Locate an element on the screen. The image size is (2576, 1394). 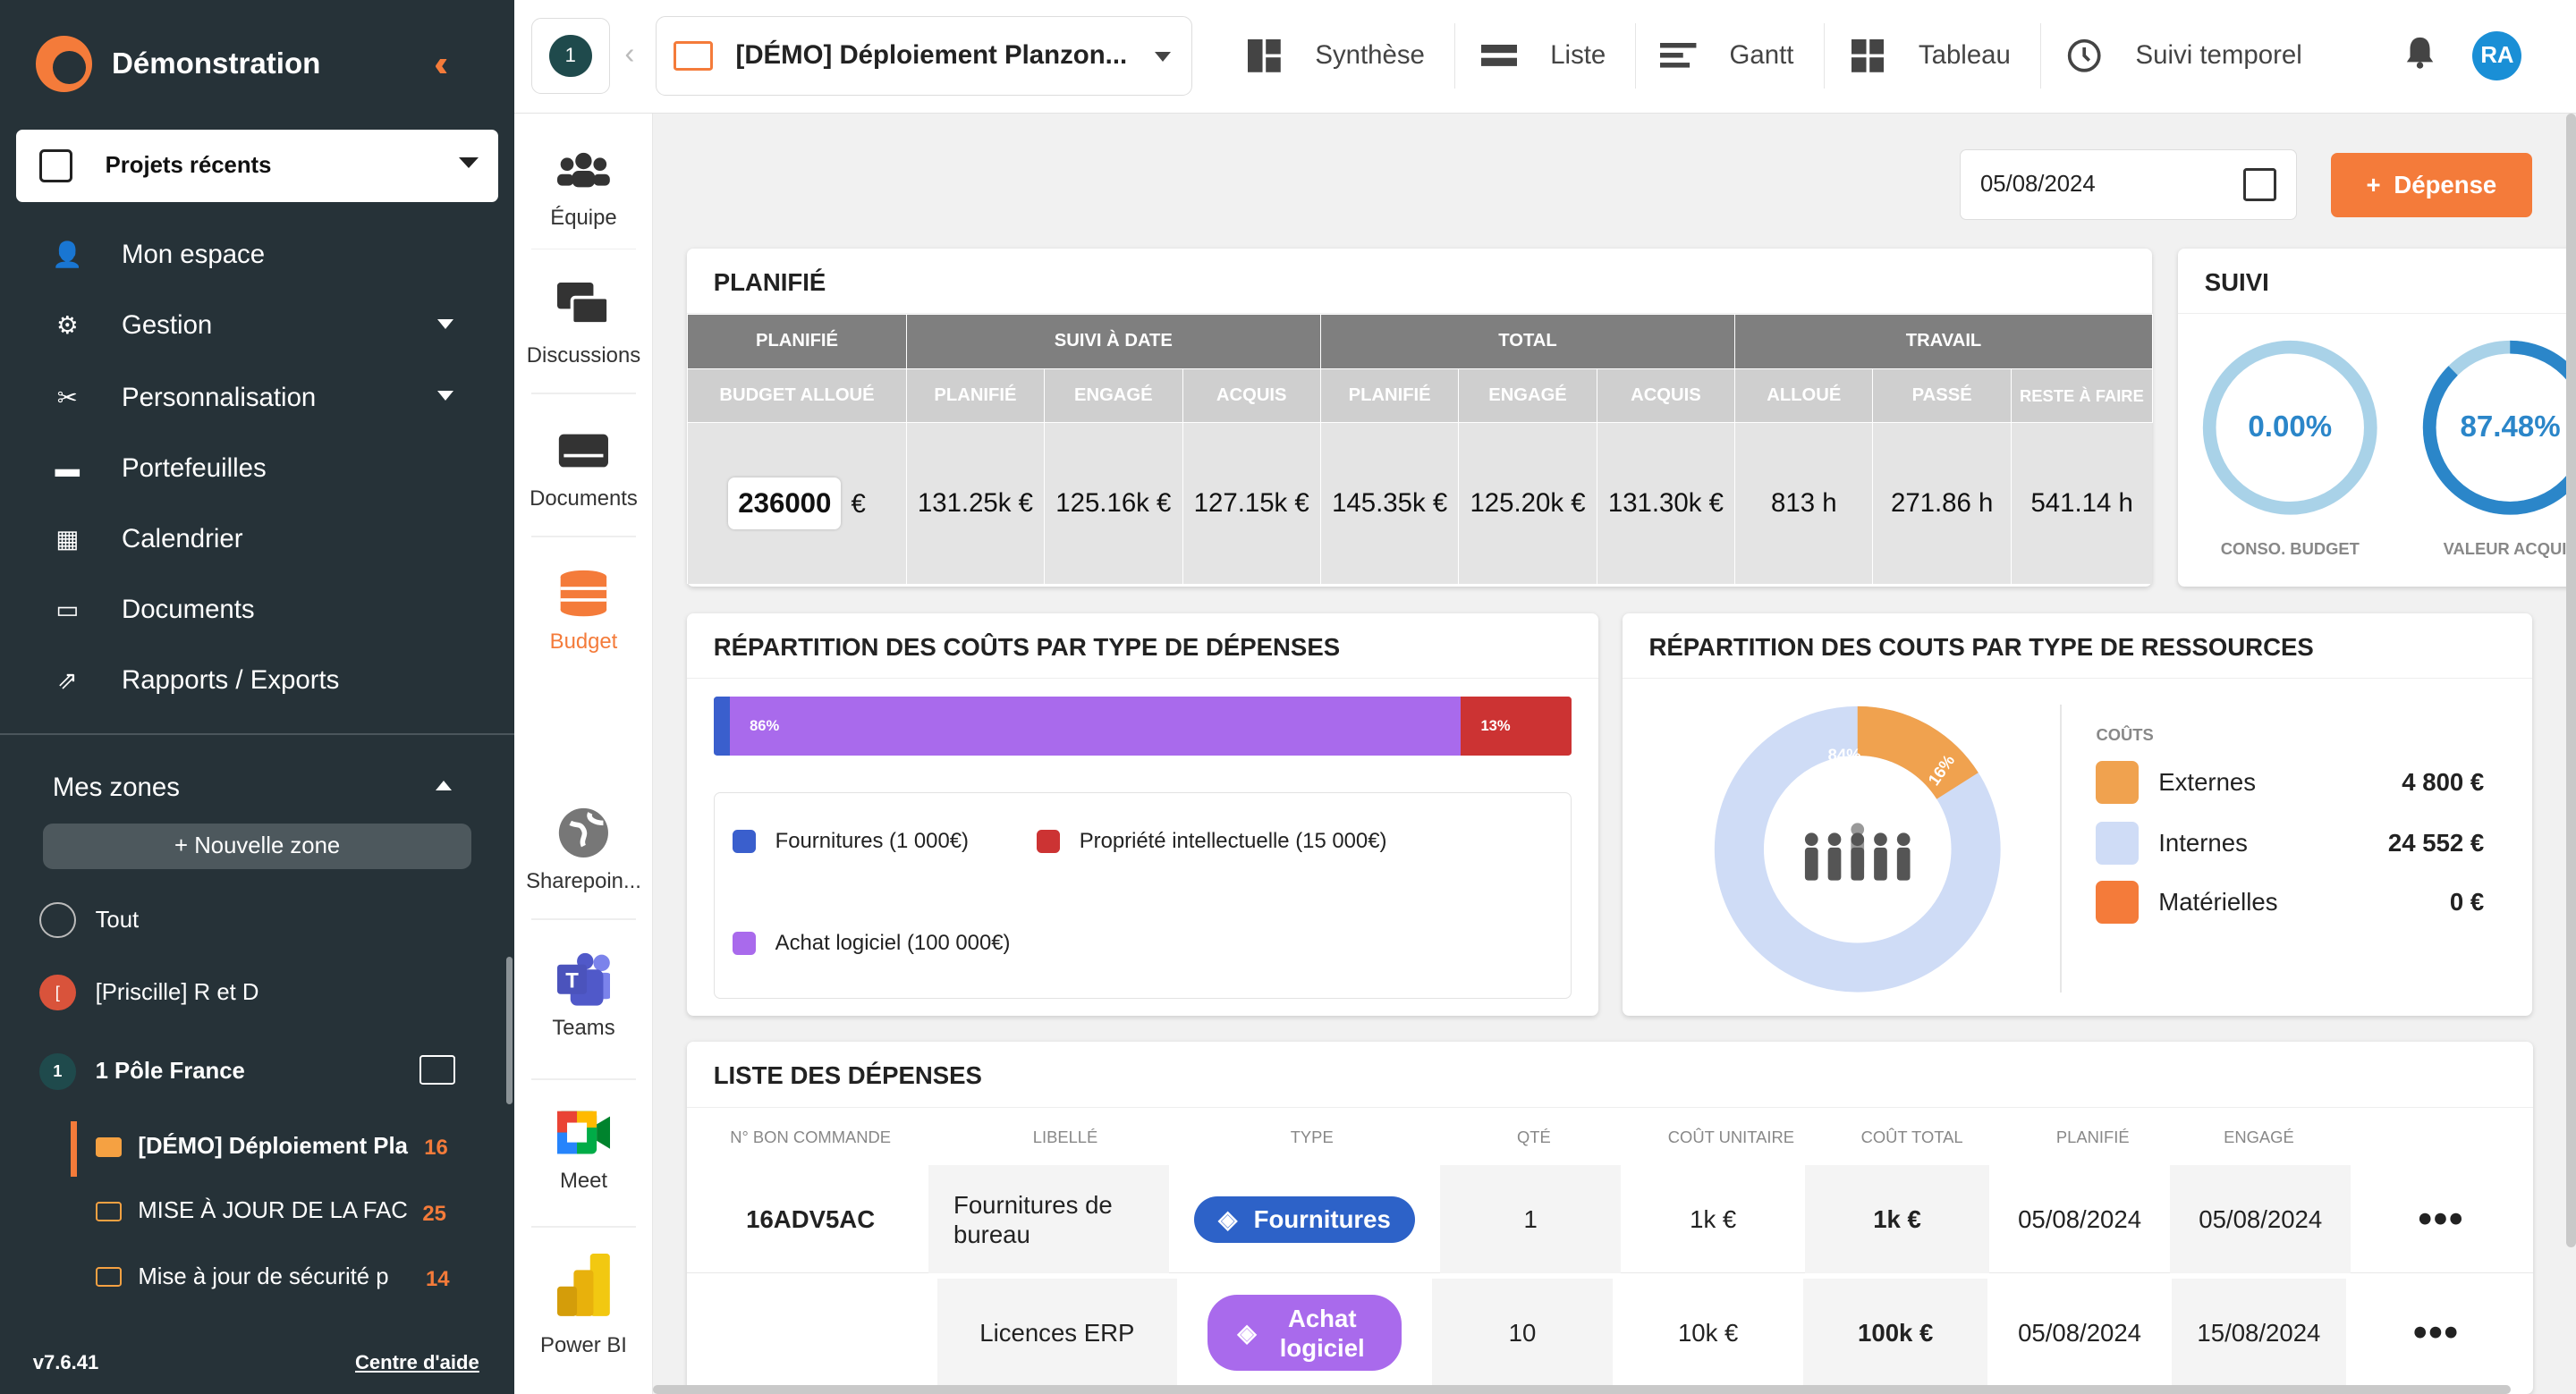
resource-label: Externes is located at coordinates (2207, 781).